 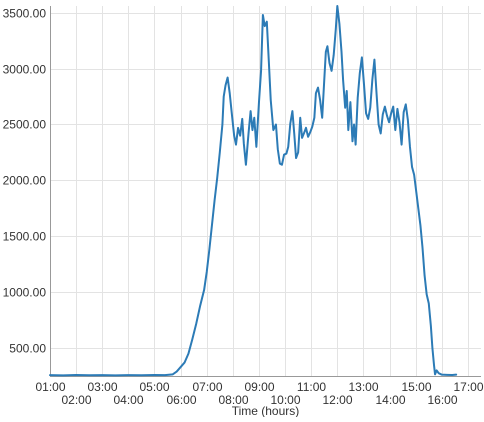 I want to click on x-tick-label: 17:00, so click(x=468, y=387).